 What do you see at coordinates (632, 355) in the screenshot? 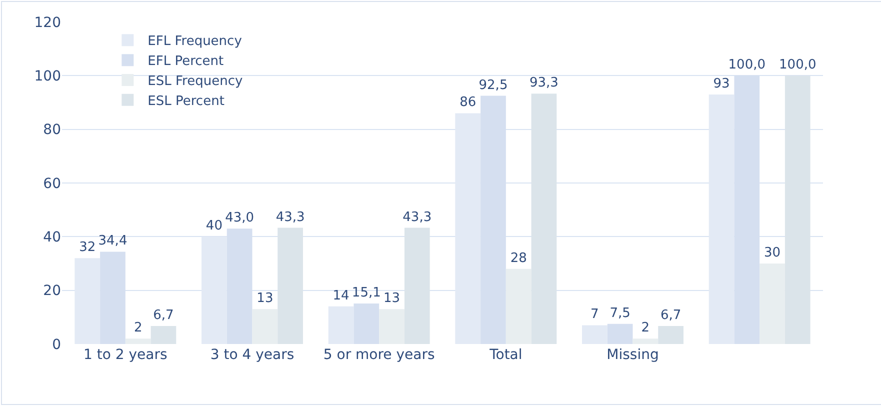
I see `x-tick-label: Missing` at bounding box center [632, 355].